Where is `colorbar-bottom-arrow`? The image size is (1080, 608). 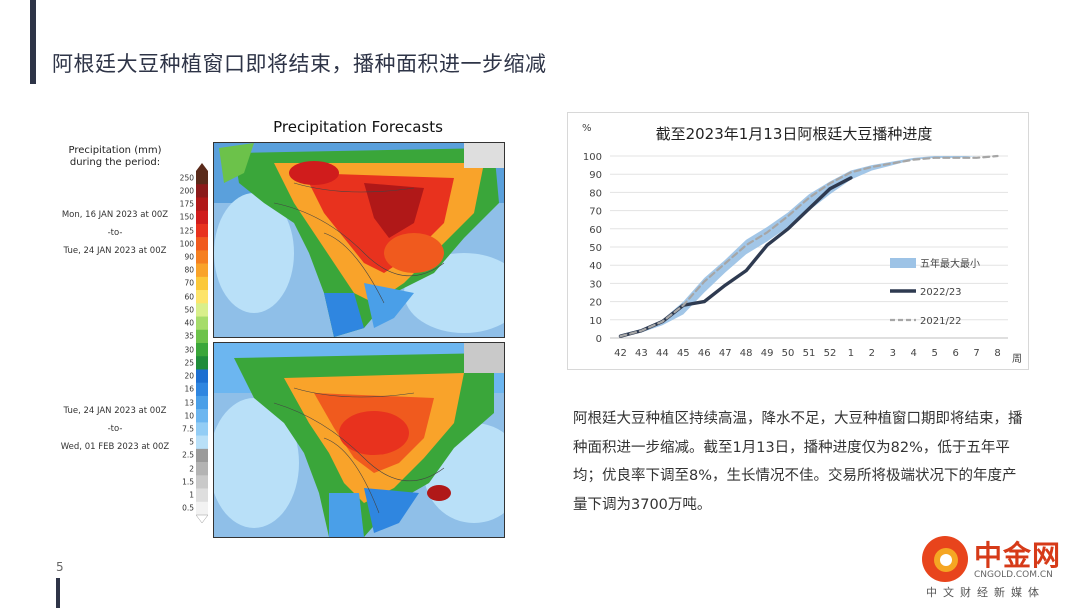 colorbar-bottom-arrow is located at coordinates (202, 518).